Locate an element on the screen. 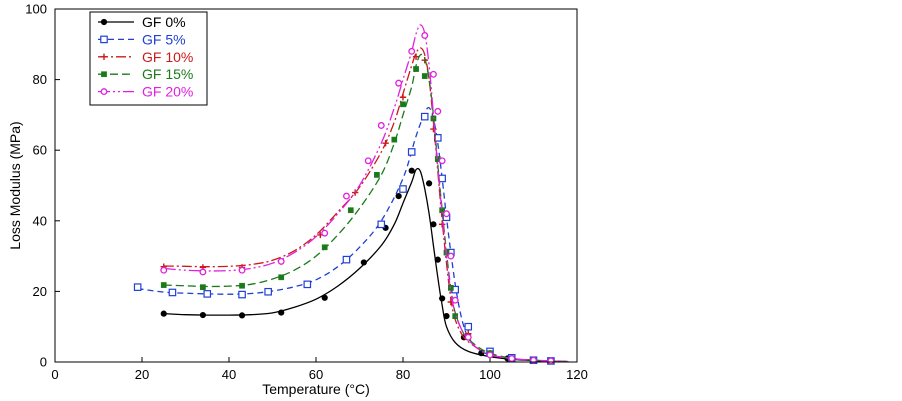 The width and height of the screenshot is (902, 401). legend-item: GF 20% is located at coordinates (145, 92).